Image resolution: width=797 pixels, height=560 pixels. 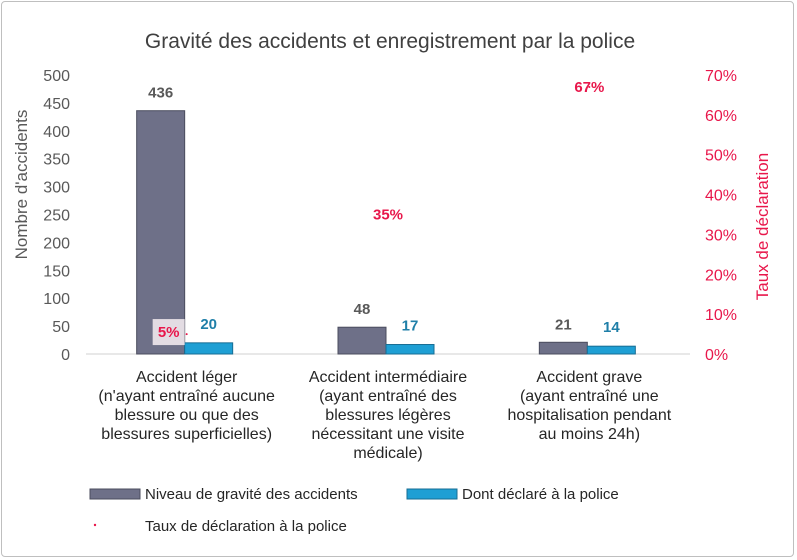 What do you see at coordinates (362, 309) in the screenshot?
I see `data-label-gravite-1: 48` at bounding box center [362, 309].